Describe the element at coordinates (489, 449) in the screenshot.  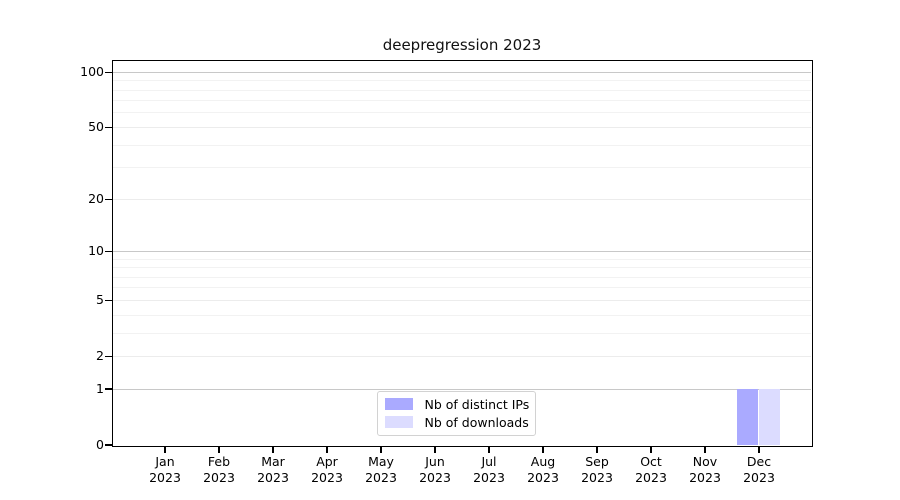
I see `x-tick-jul` at that location.